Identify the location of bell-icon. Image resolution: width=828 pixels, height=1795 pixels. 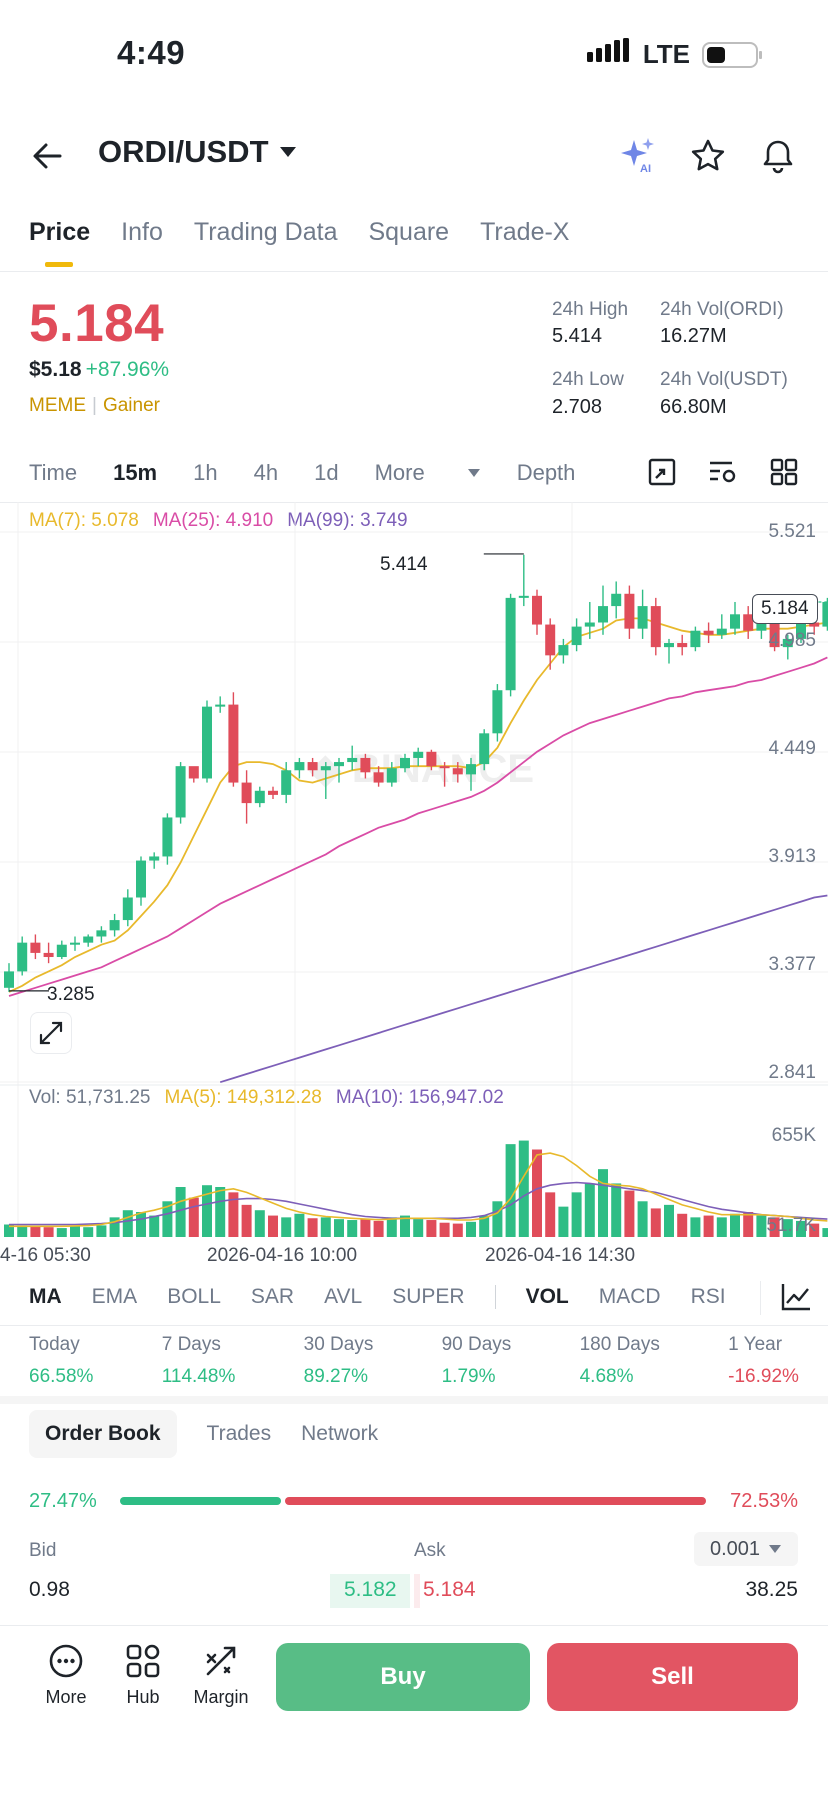
(778, 157).